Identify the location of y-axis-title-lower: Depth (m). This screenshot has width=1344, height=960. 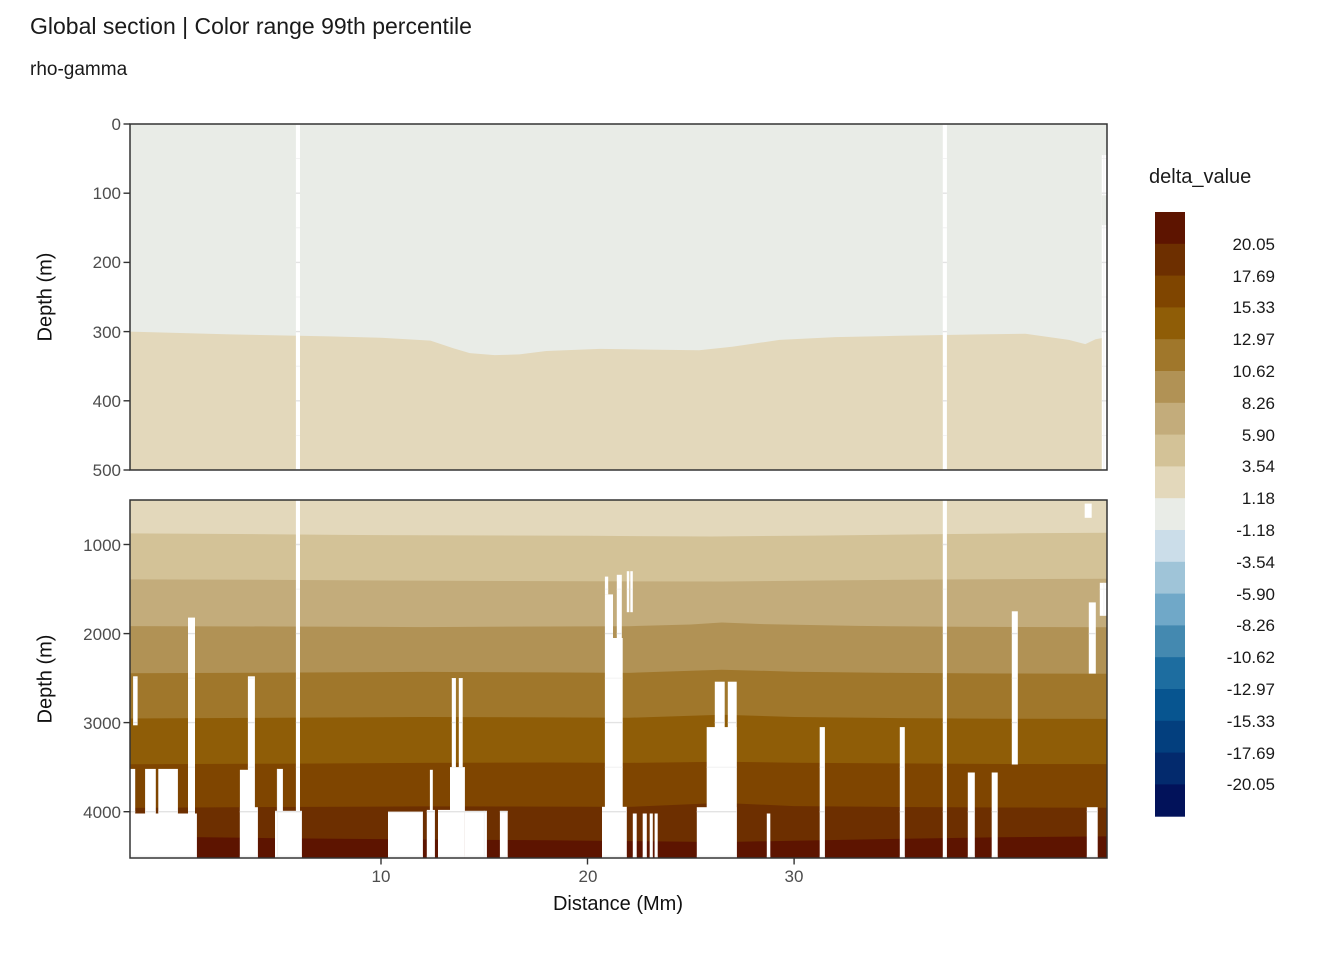
(45, 679).